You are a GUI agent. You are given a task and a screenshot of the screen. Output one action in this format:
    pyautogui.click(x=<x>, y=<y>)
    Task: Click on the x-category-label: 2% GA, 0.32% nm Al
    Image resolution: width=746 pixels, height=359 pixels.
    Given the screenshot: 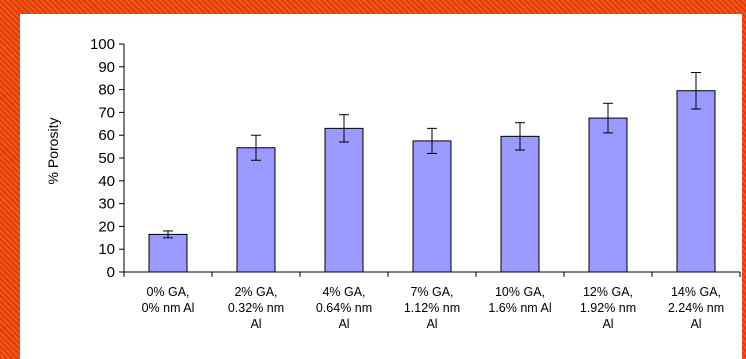 What is the action you would take?
    pyautogui.click(x=256, y=308)
    